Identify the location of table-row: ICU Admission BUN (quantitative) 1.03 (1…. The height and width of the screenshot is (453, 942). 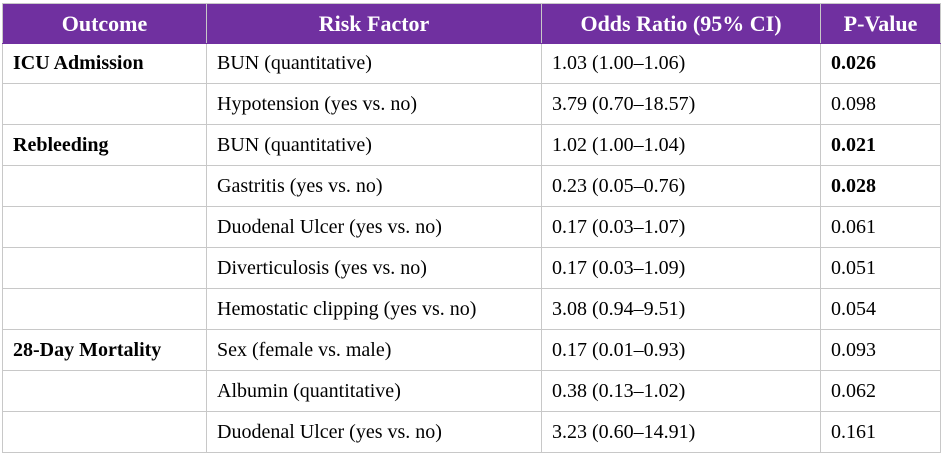
(471, 63).